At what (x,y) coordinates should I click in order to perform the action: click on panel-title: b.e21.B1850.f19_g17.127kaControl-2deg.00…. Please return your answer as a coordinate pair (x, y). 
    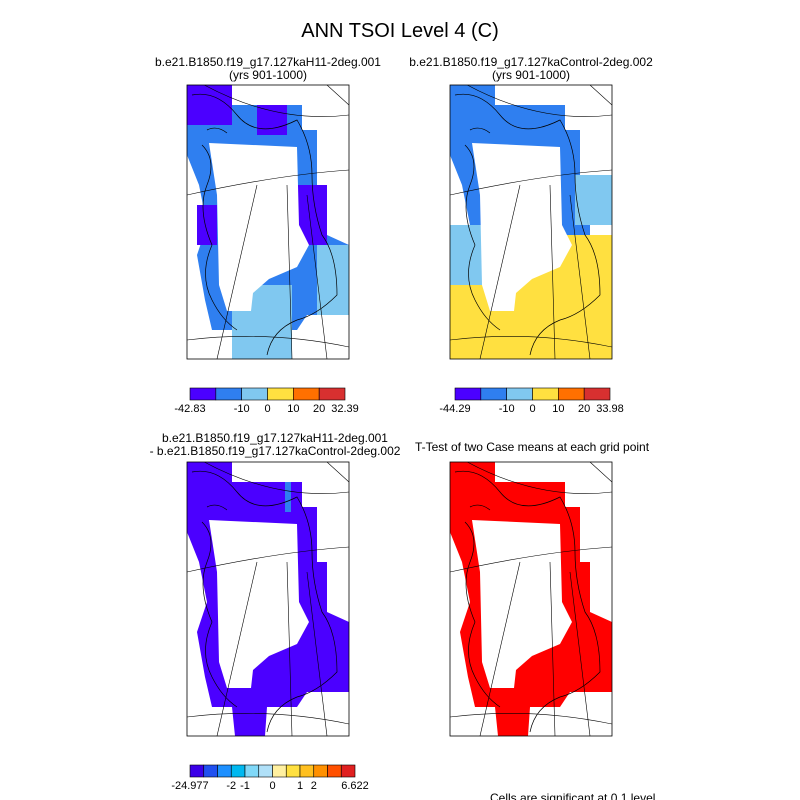
    Looking at the image, I should click on (531, 62).